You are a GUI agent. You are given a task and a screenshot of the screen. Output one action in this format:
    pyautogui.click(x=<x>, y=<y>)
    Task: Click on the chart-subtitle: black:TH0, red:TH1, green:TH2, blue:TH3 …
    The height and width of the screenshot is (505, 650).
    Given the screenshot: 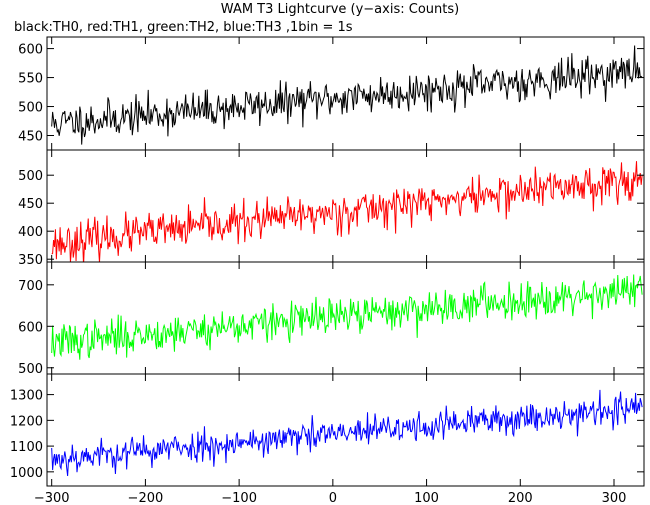 What is the action you would take?
    pyautogui.click(x=183, y=27)
    